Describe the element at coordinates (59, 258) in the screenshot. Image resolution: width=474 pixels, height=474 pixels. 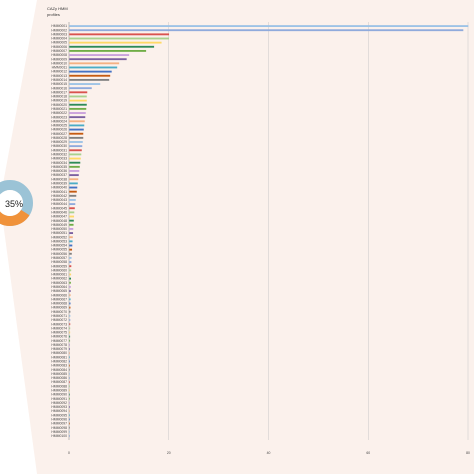
I see `y-tick-label: HMM0057` at that location.